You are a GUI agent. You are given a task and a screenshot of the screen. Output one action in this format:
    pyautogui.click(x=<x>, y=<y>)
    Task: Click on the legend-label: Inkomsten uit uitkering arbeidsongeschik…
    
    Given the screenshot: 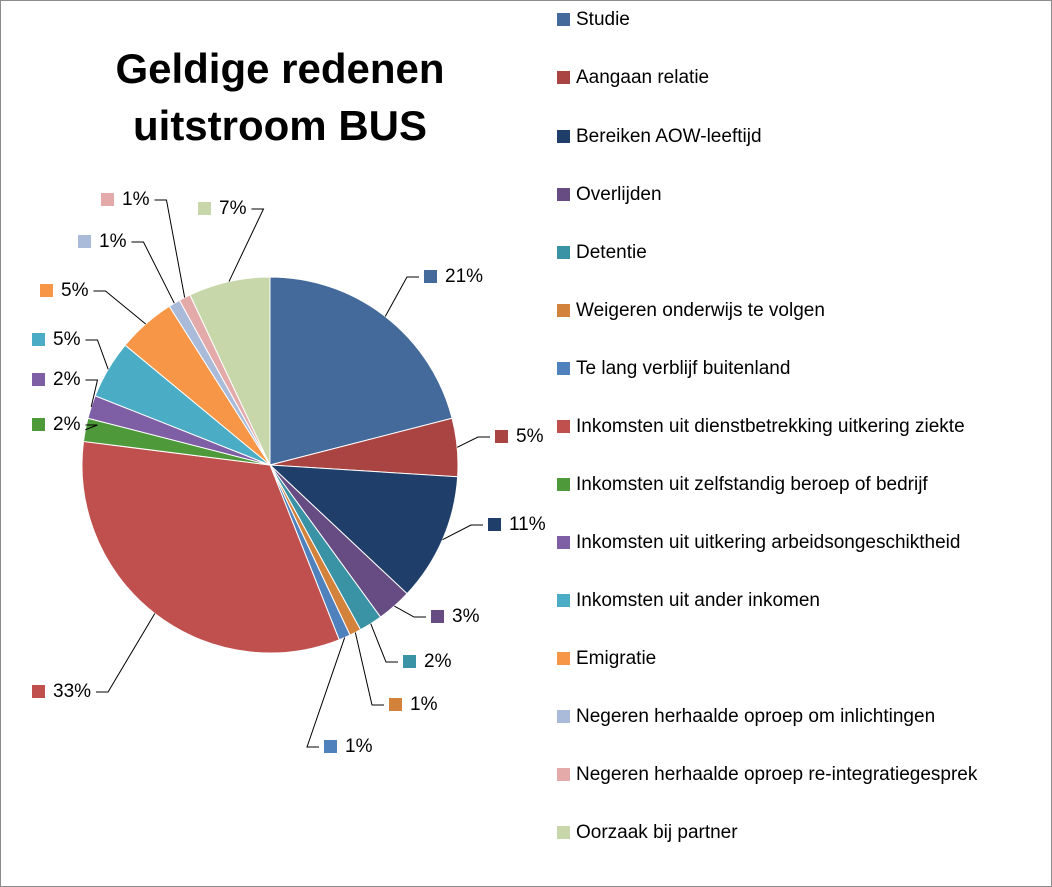 What is the action you would take?
    pyautogui.click(x=768, y=542)
    